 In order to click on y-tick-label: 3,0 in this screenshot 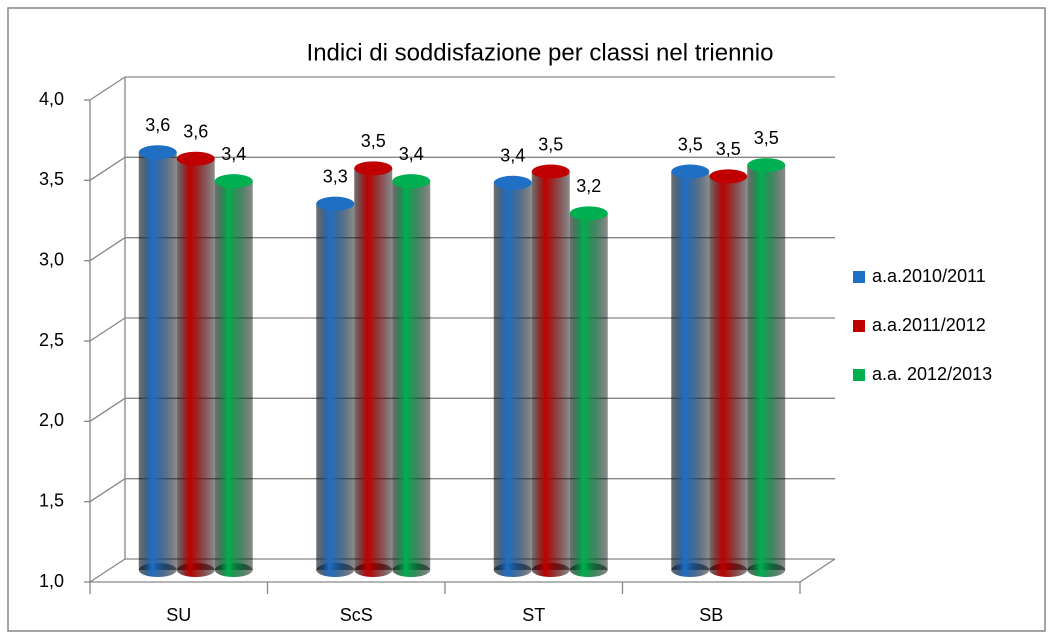, I will do `click(51, 259)`.